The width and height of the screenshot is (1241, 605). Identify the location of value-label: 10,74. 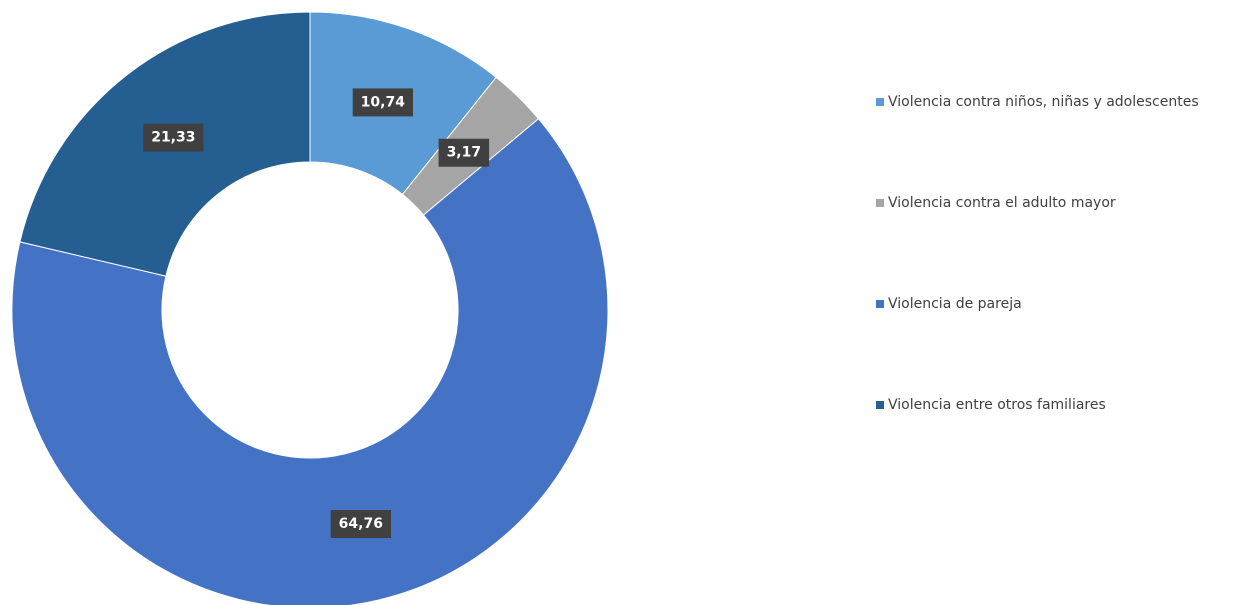
(383, 102).